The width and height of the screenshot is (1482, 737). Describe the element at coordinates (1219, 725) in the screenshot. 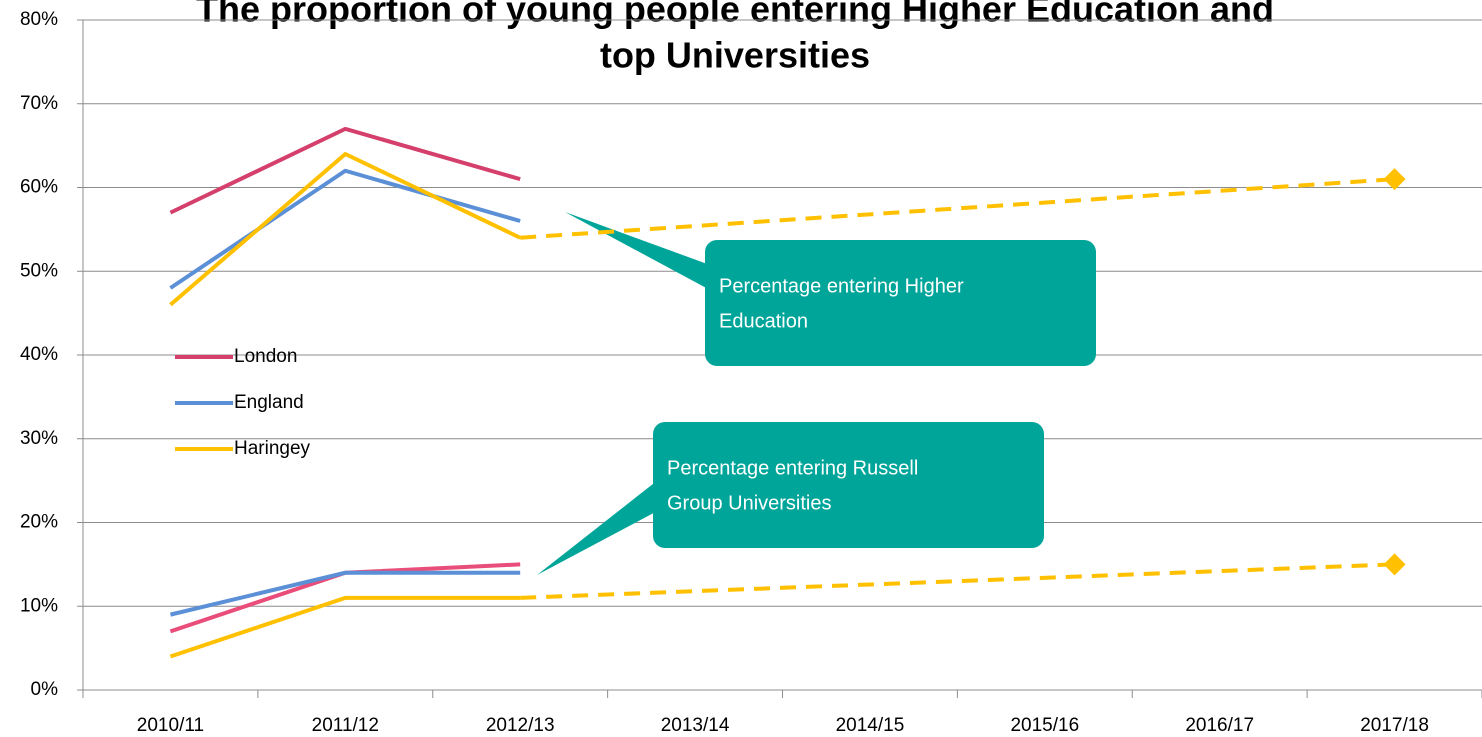

I see `x-tick-label: 2016/17` at that location.